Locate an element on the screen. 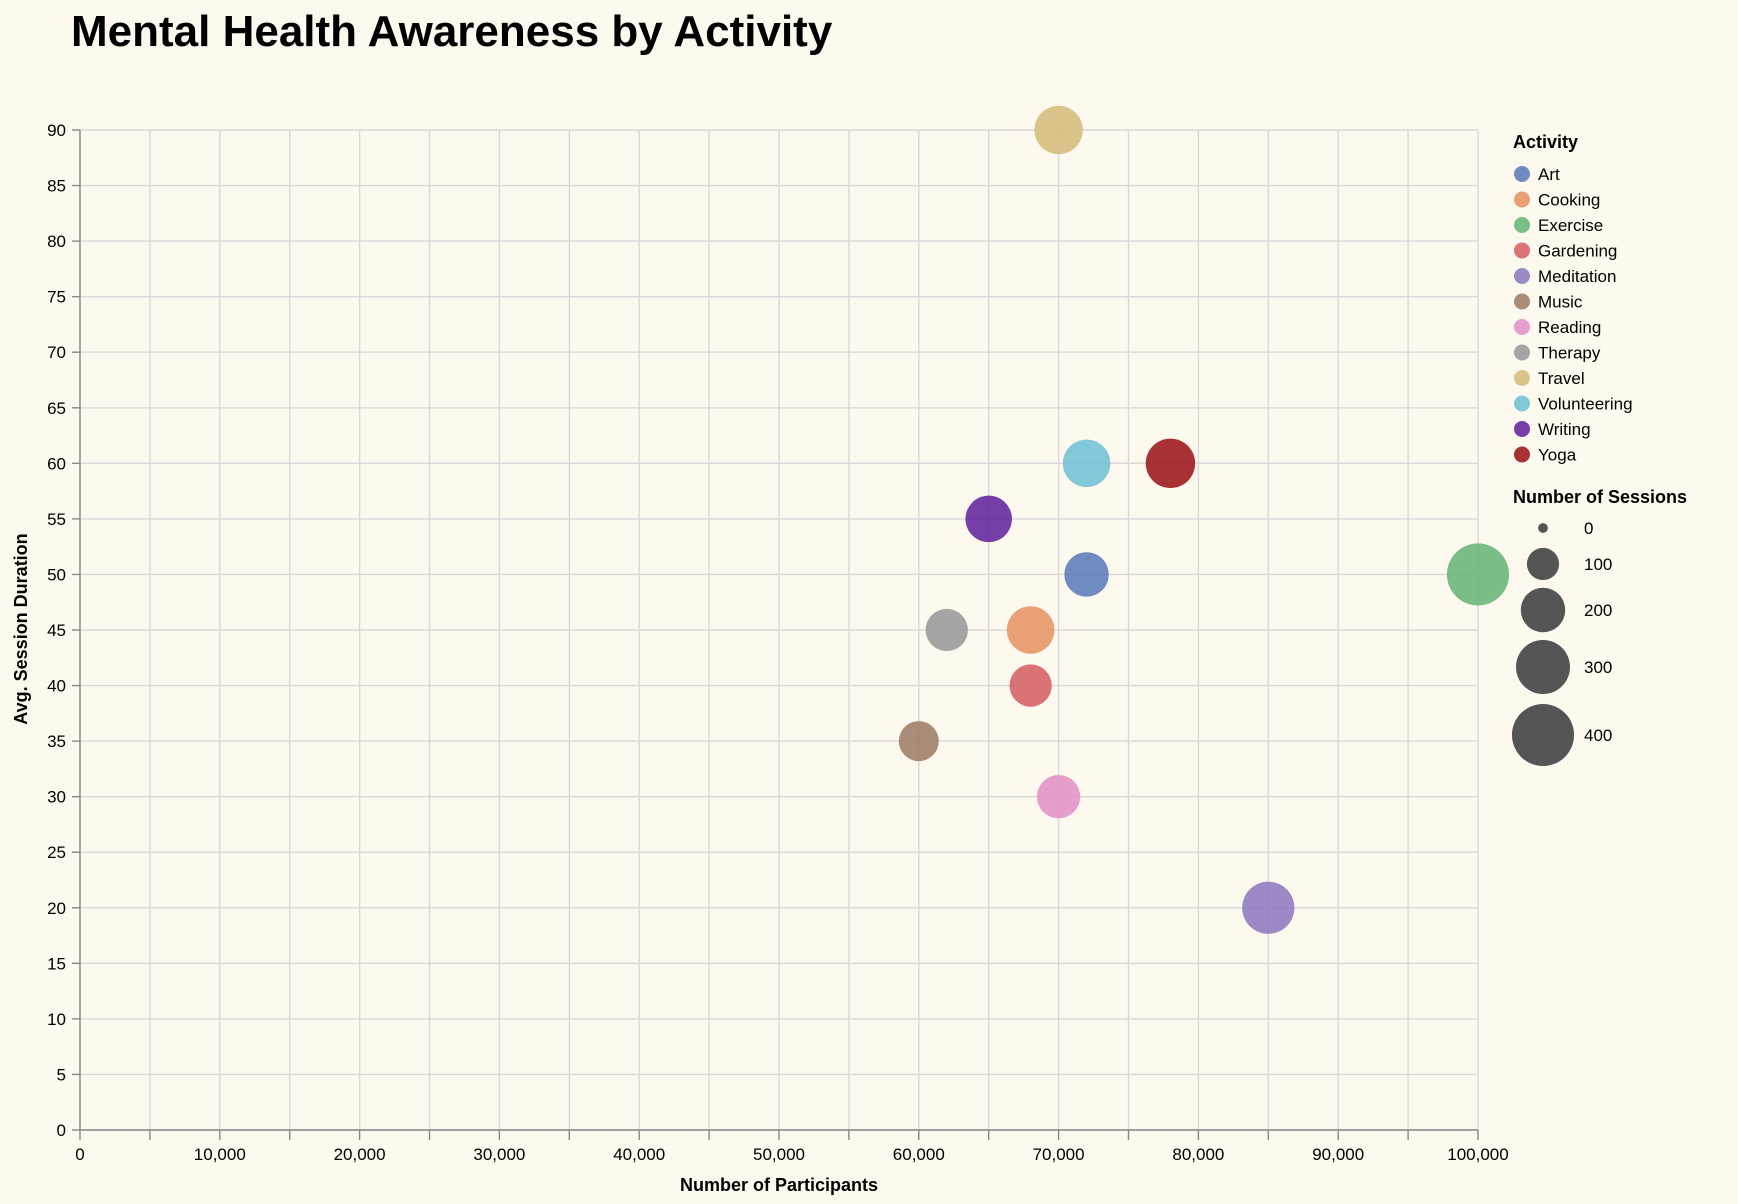 The image size is (1738, 1204). color-legend-title: Activity is located at coordinates (1545, 142).